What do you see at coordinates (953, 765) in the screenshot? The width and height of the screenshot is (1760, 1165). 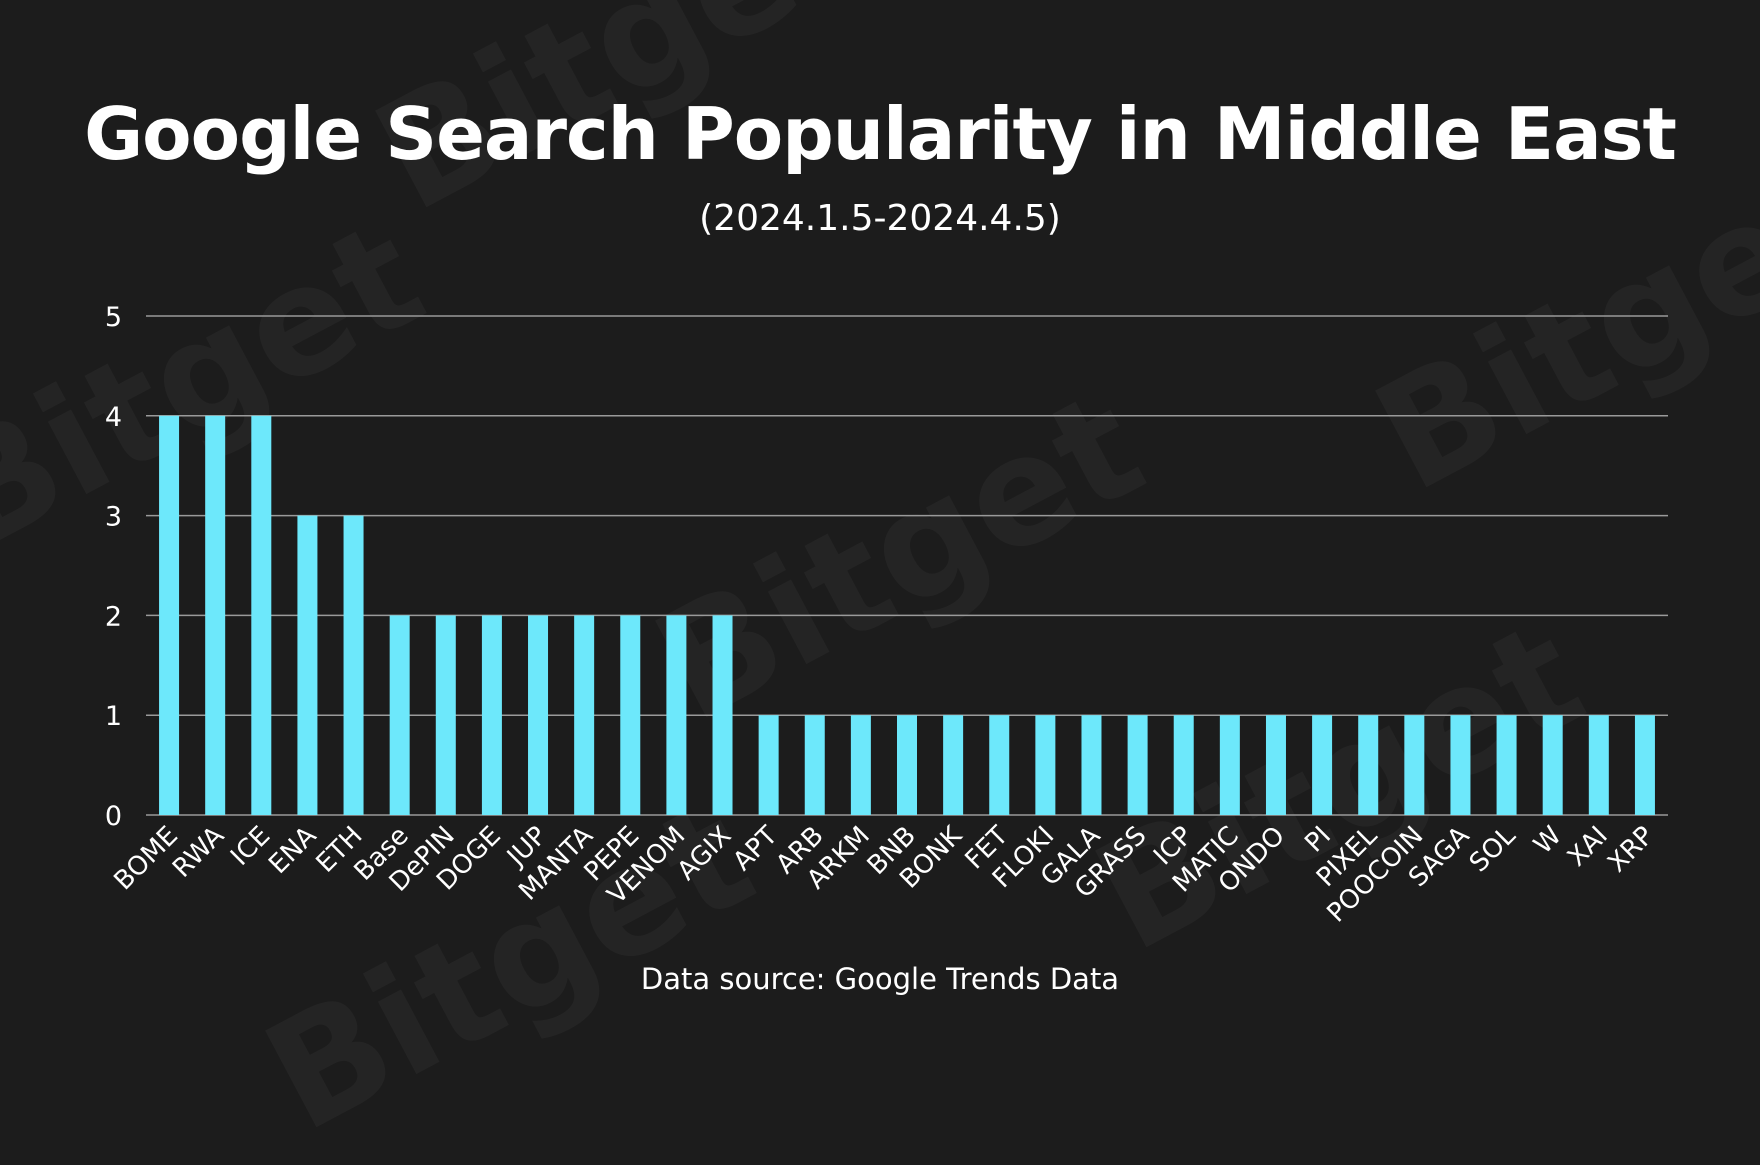 I see `bar-bonk` at bounding box center [953, 765].